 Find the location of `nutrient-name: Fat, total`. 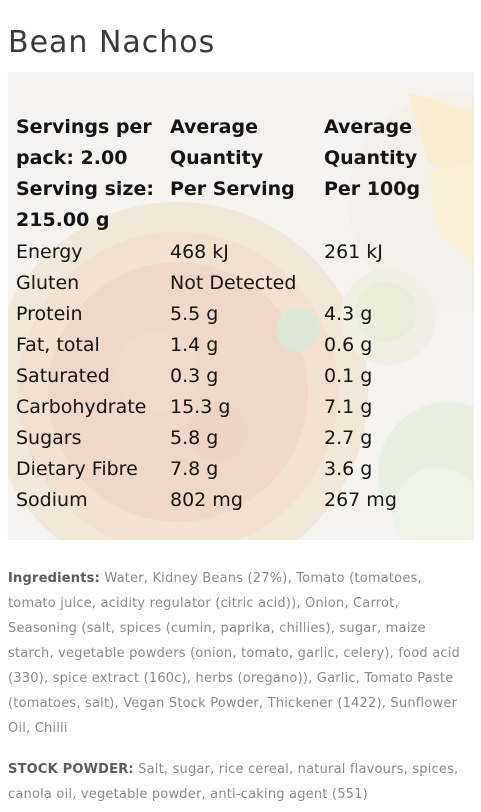

nutrient-name: Fat, total is located at coordinates (58, 344).